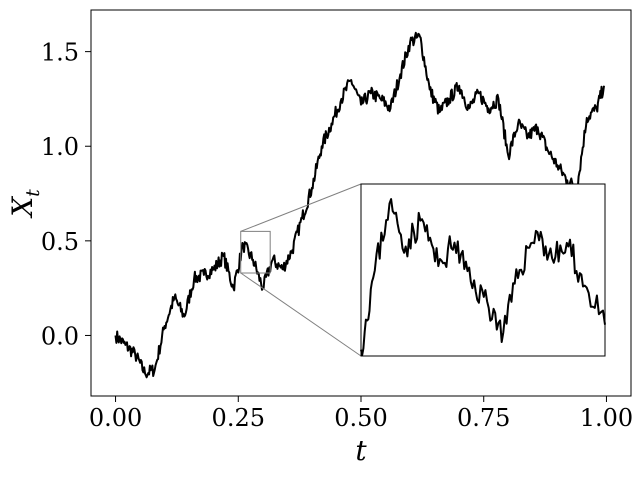 The height and width of the screenshot is (477, 642). What do you see at coordinates (255, 252) in the screenshot?
I see `zoom-region-box` at bounding box center [255, 252].